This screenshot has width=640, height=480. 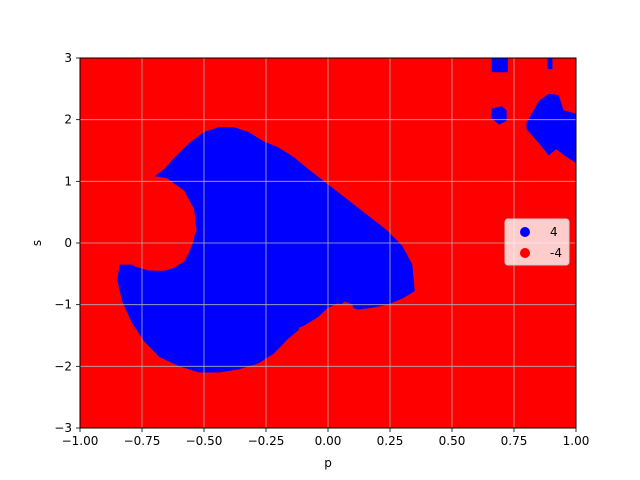 What do you see at coordinates (390, 441) in the screenshot?
I see `x-tick-label: 0.25` at bounding box center [390, 441].